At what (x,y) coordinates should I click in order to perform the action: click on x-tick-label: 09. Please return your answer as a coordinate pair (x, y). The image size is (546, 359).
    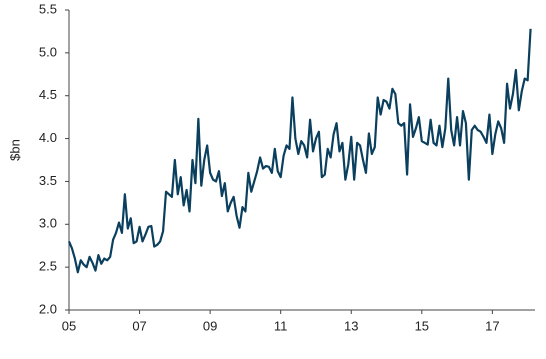
    Looking at the image, I should click on (210, 325).